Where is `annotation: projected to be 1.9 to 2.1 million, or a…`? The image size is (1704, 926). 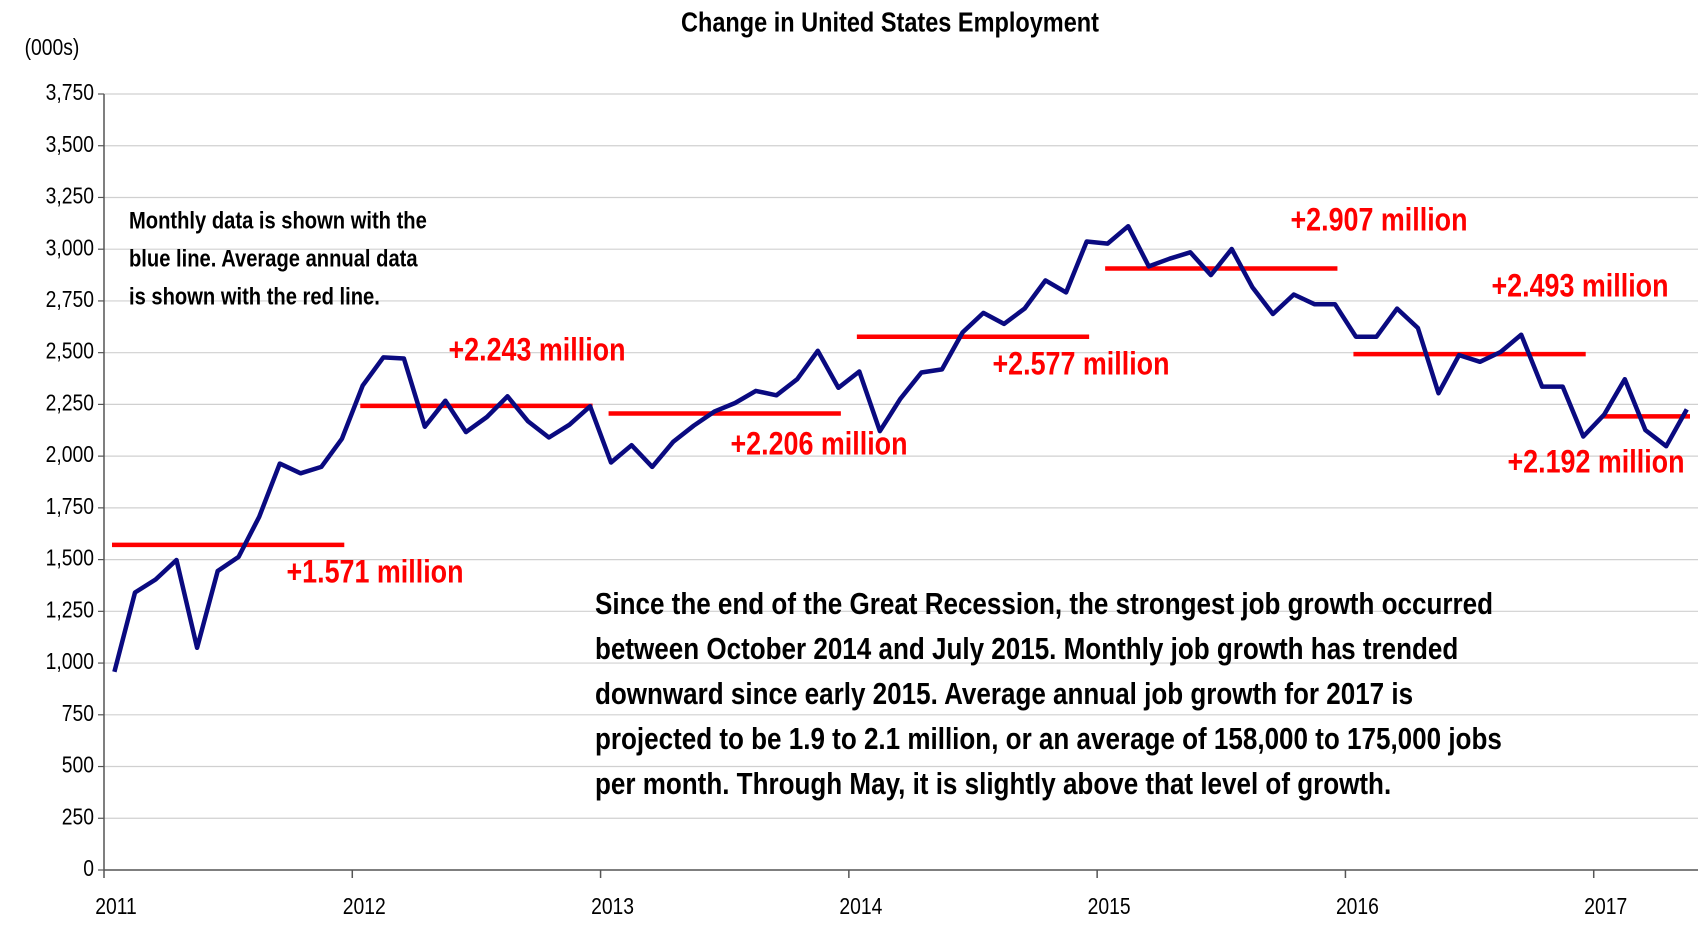 annotation: projected to be 1.9 to 2.1 million, or a… is located at coordinates (1048, 739).